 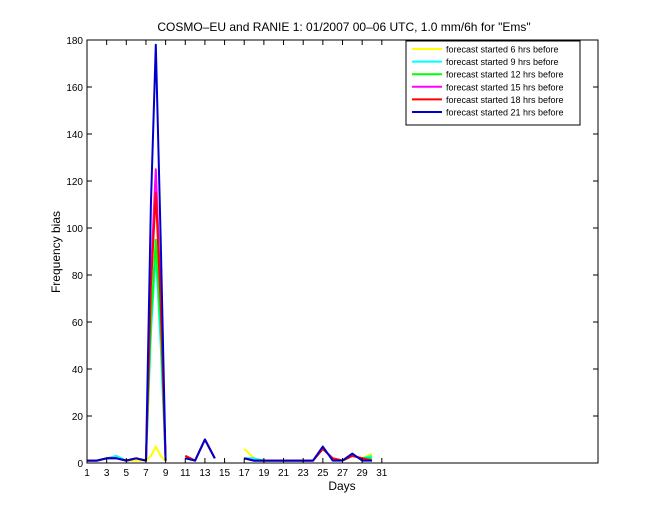 I want to click on y-tick-label: 180, so click(x=74, y=41).